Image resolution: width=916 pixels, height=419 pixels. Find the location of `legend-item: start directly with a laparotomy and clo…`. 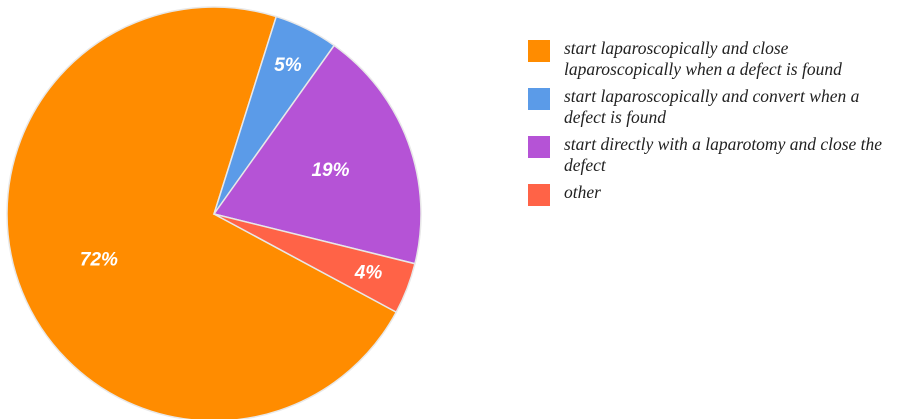

legend-item: start directly with a laparotomy and clo… is located at coordinates (713, 155).